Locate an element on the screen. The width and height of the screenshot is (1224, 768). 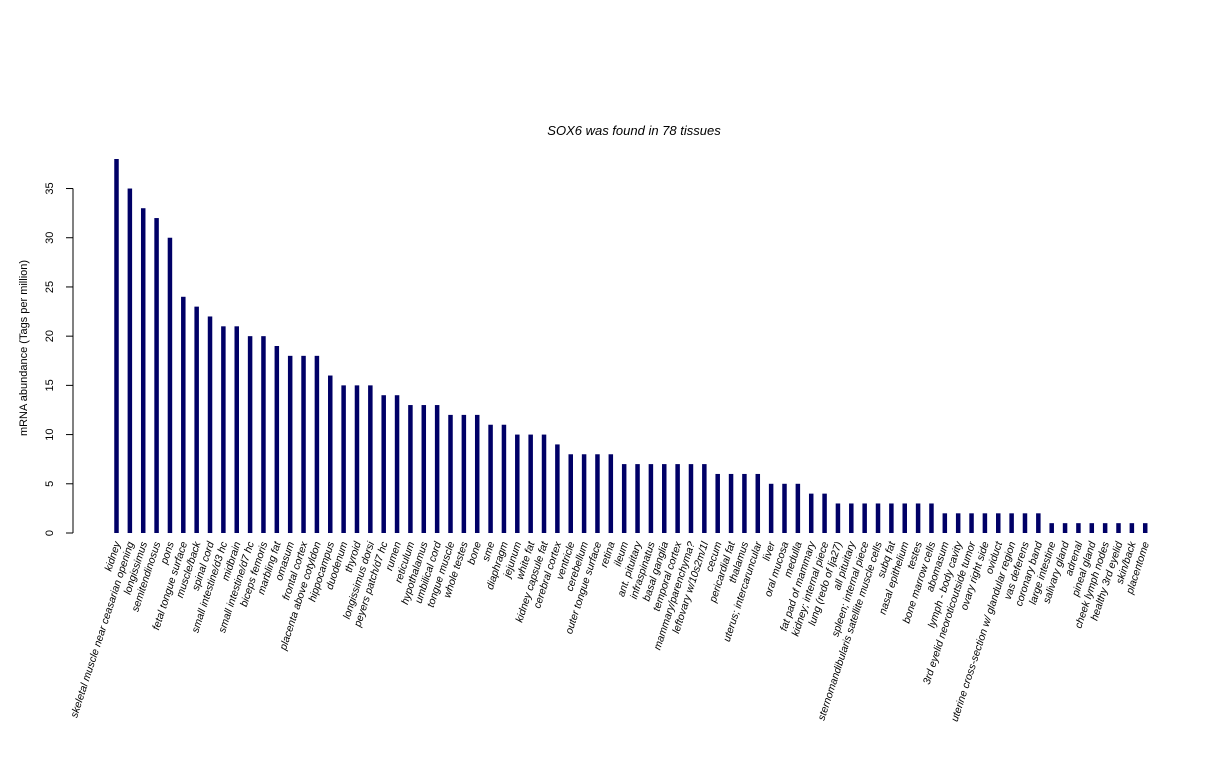
x-tick-label: sme is located at coordinates (489, 551).